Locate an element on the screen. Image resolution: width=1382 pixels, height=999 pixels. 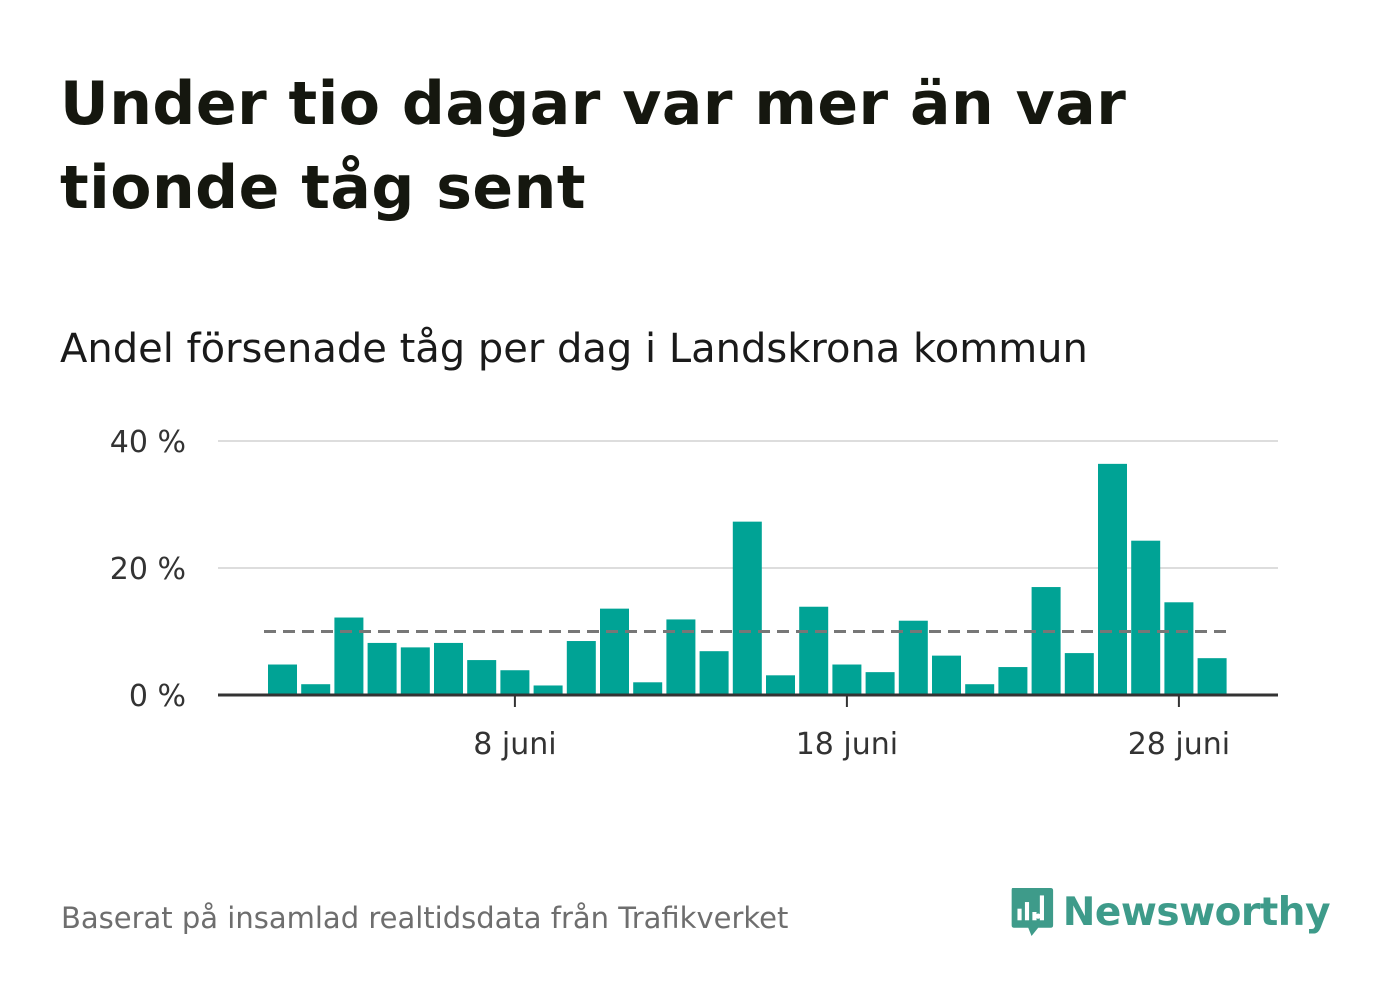
newsworthy-logo-icon is located at coordinates (1032, 912).